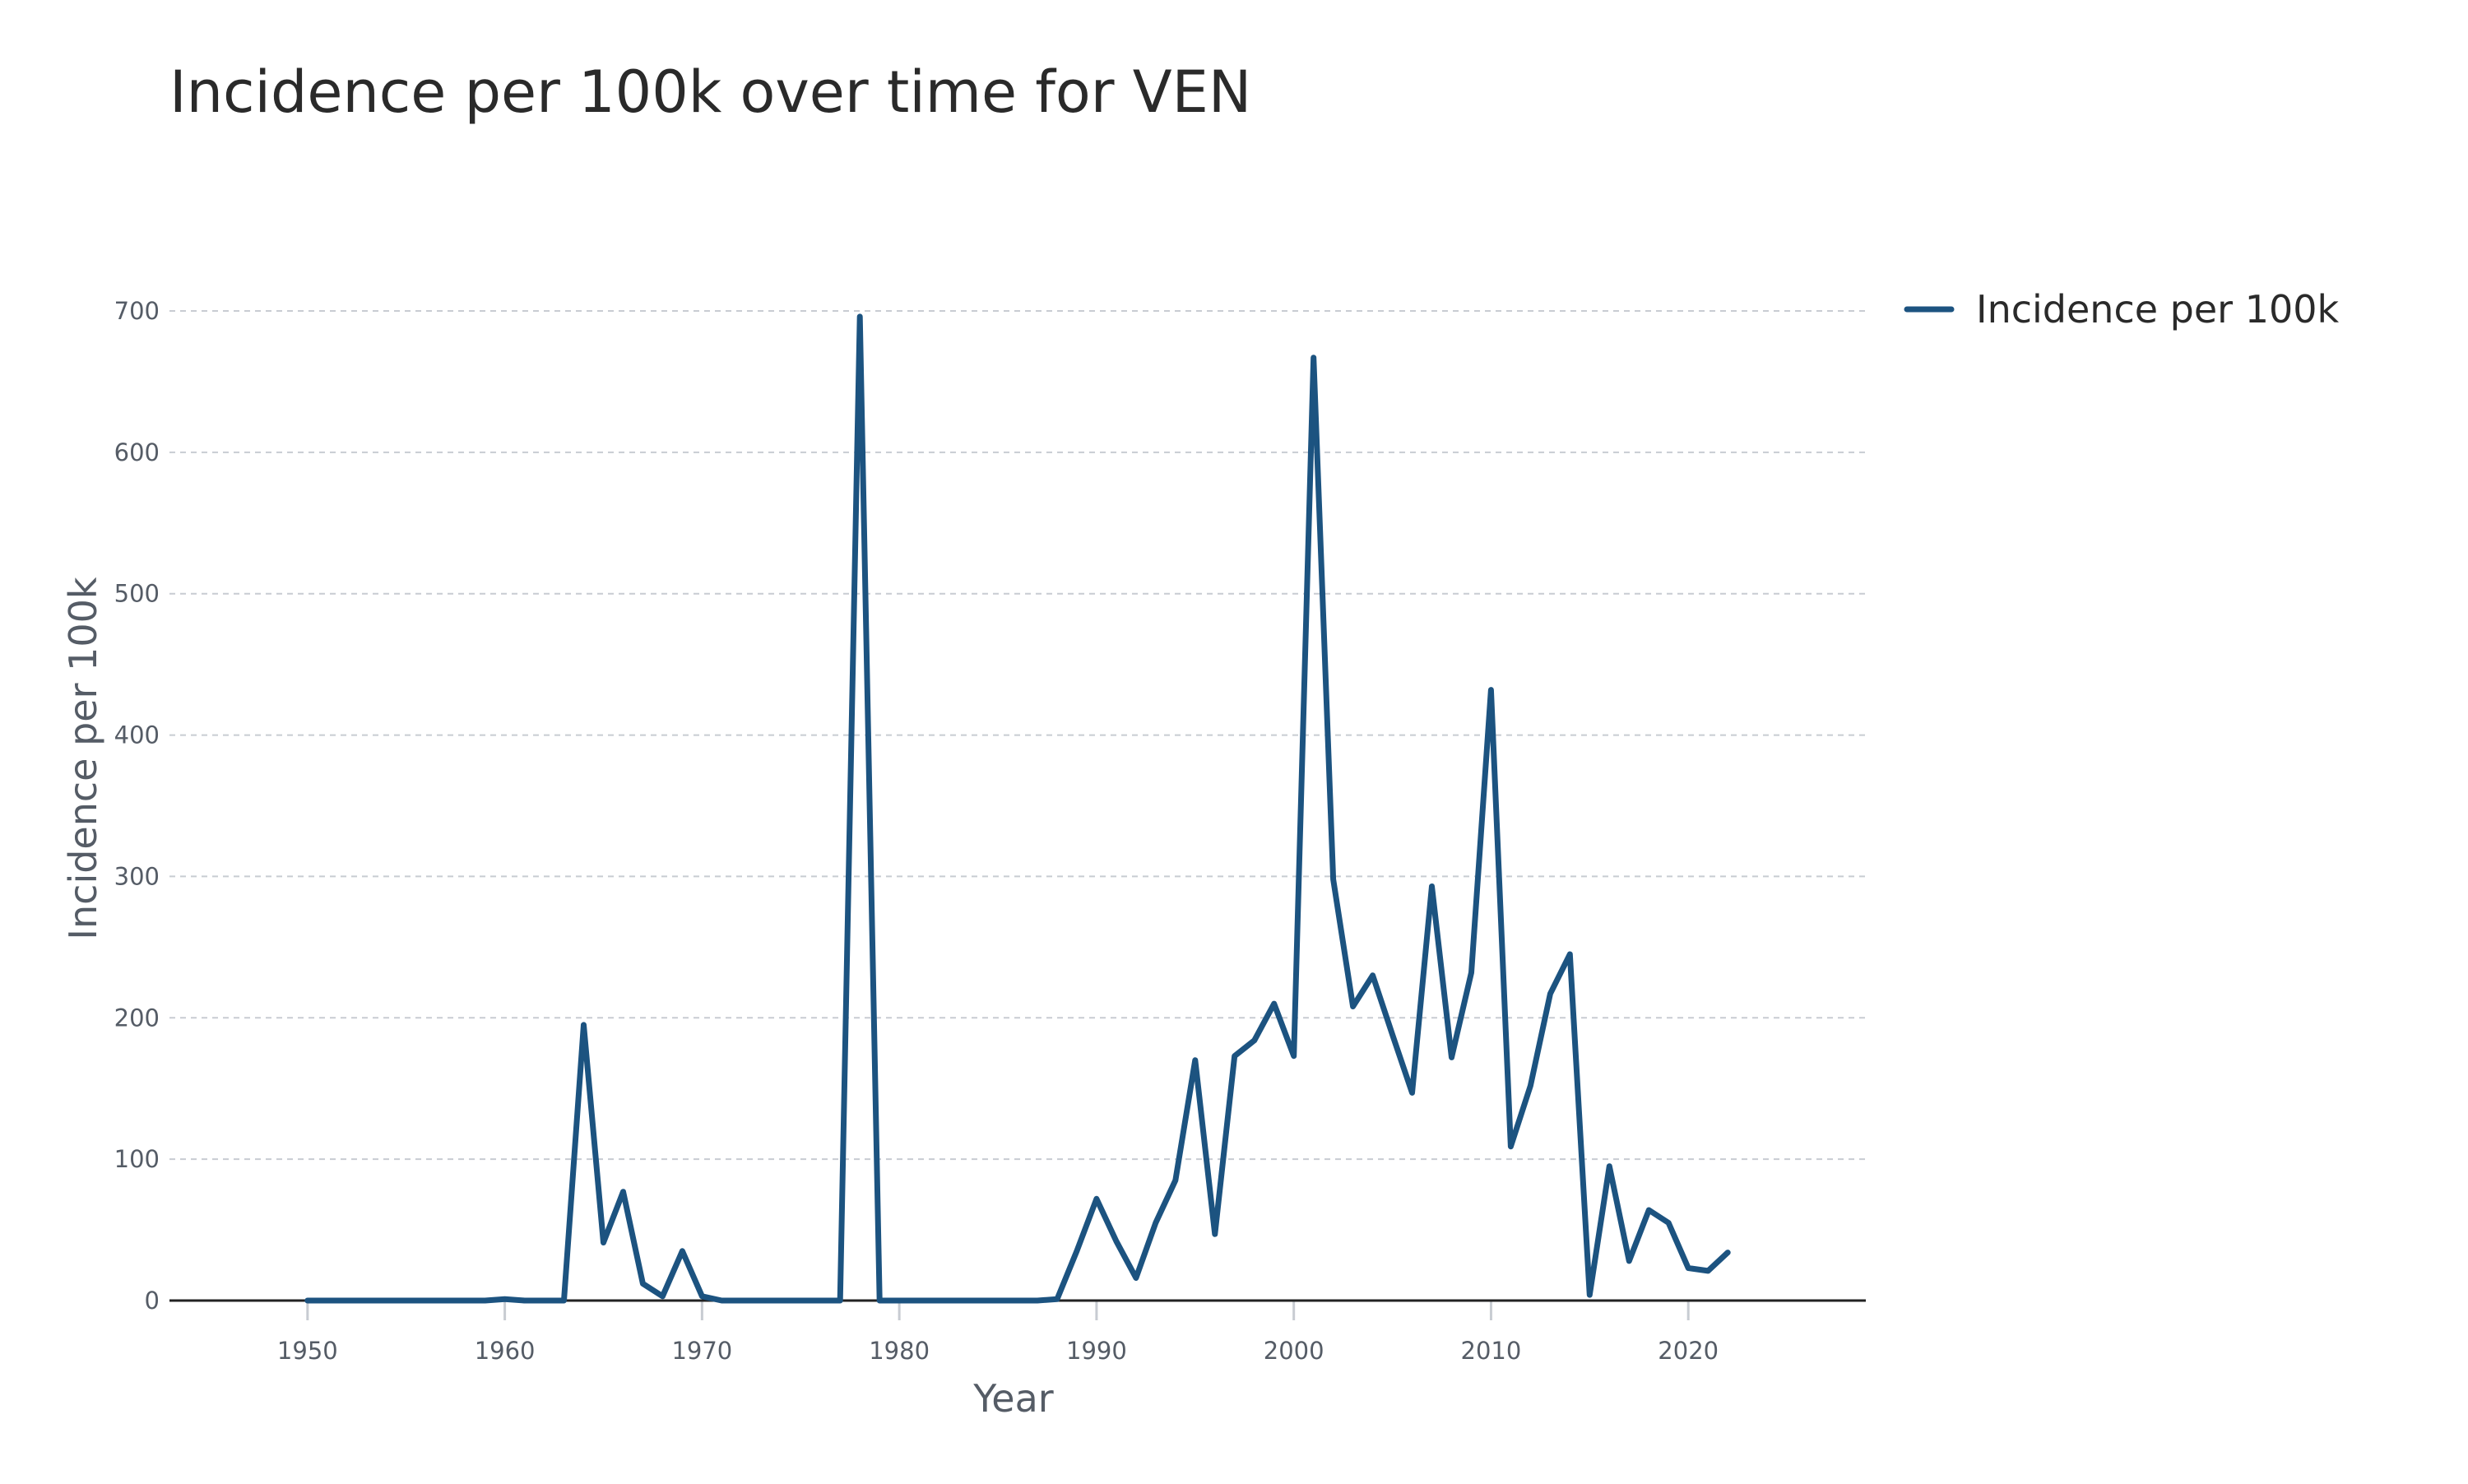  What do you see at coordinates (899, 1351) in the screenshot?
I see `x-tick-label: 1980` at bounding box center [899, 1351].